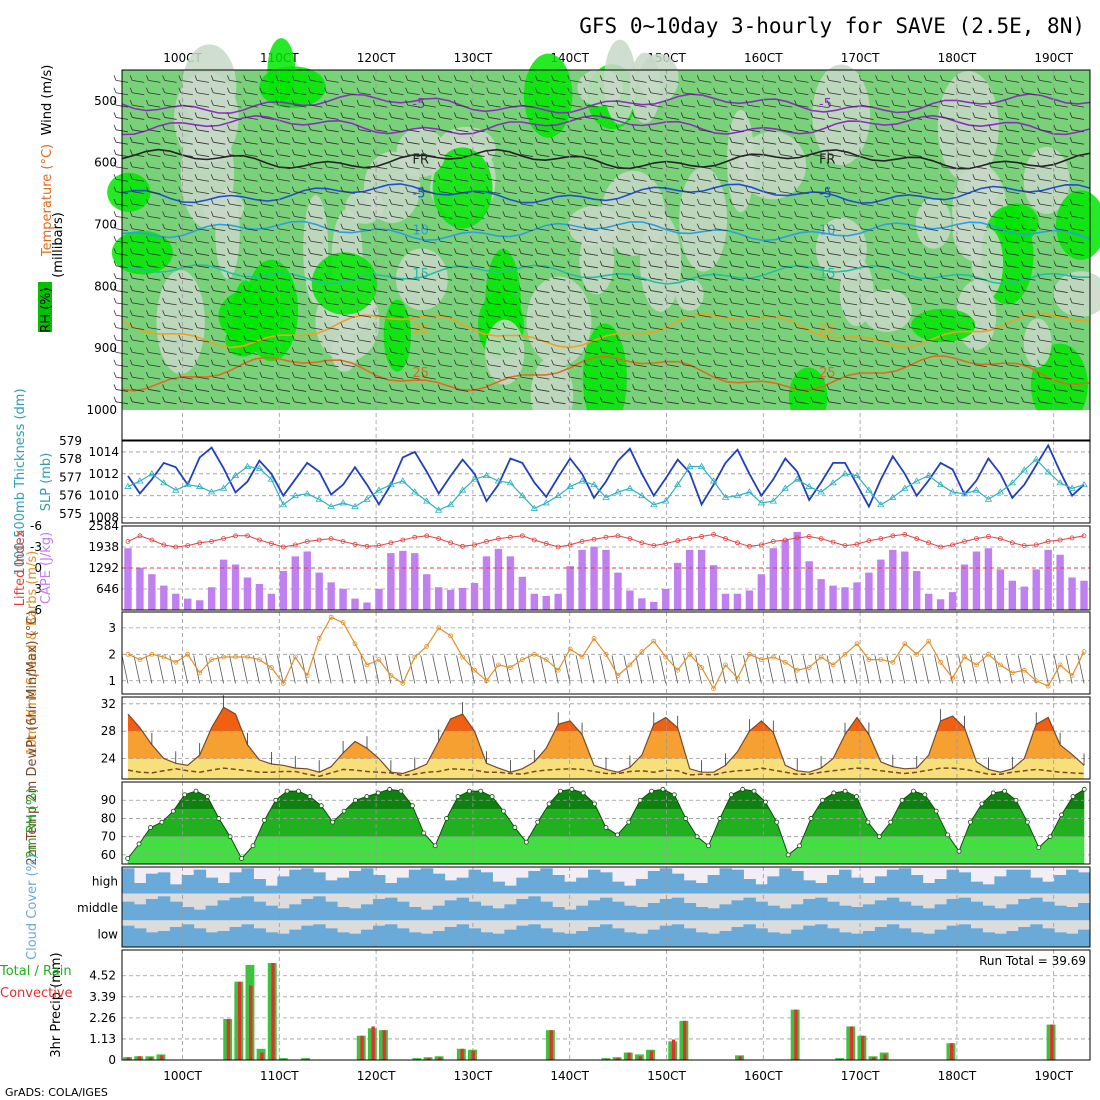 Image resolution: width=1100 pixels, height=1100 pixels. What do you see at coordinates (605, 274) in the screenshot?
I see `temperature-contour` at bounding box center [605, 274].